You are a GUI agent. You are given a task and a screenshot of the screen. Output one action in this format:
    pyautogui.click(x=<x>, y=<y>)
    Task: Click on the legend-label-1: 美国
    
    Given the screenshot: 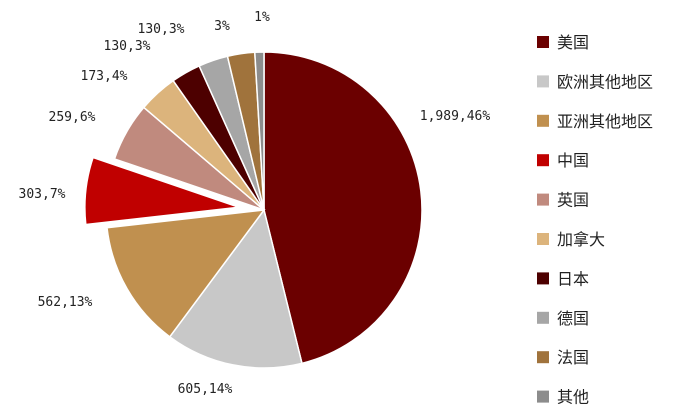 What is the action you would take?
    pyautogui.click(x=573, y=42)
    